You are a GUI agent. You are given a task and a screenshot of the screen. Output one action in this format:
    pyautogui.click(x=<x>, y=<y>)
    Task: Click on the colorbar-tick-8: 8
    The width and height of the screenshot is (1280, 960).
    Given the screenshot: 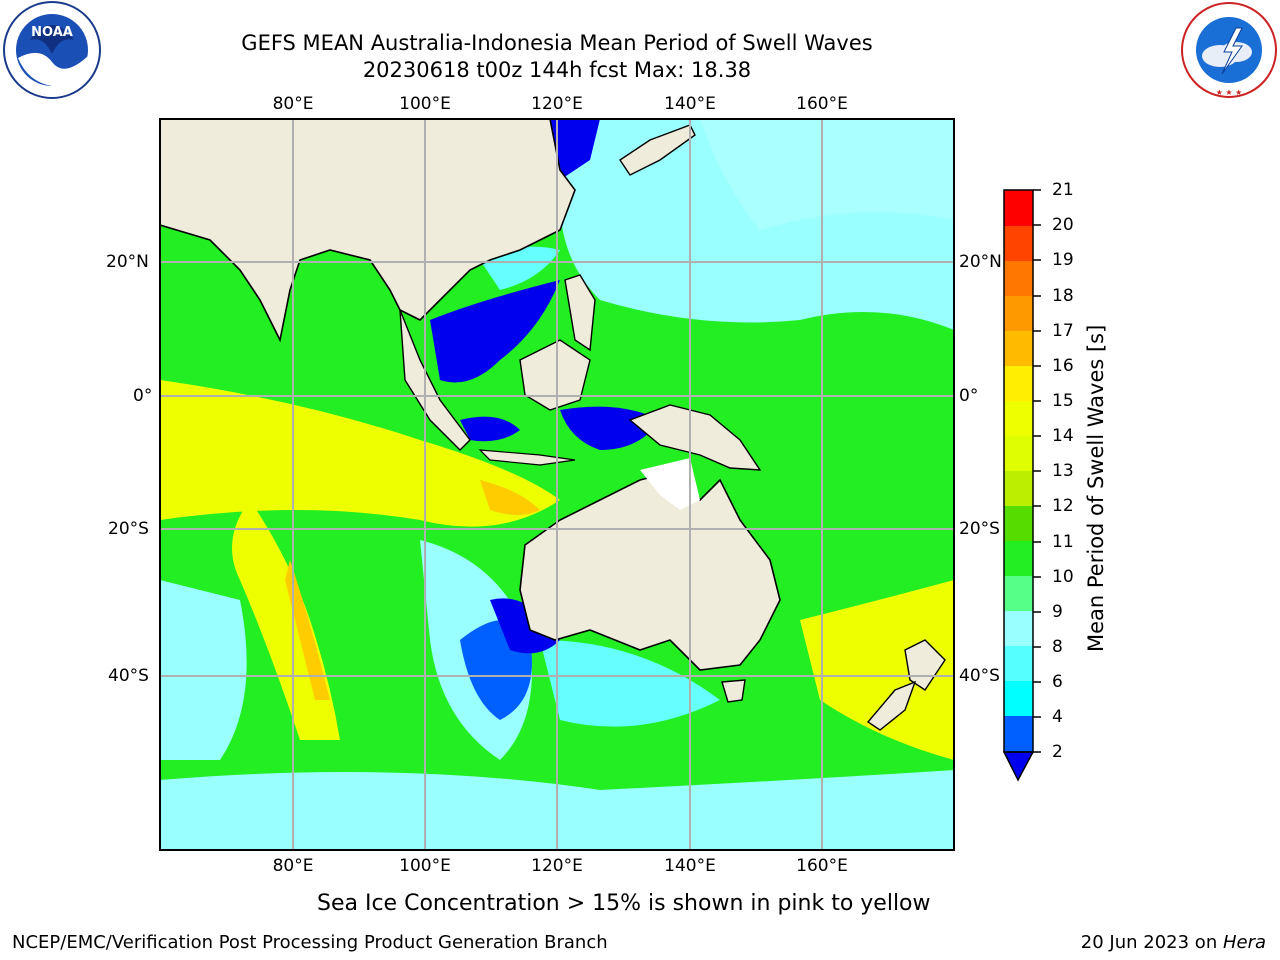 What is the action you would take?
    pyautogui.click(x=1057, y=647)
    